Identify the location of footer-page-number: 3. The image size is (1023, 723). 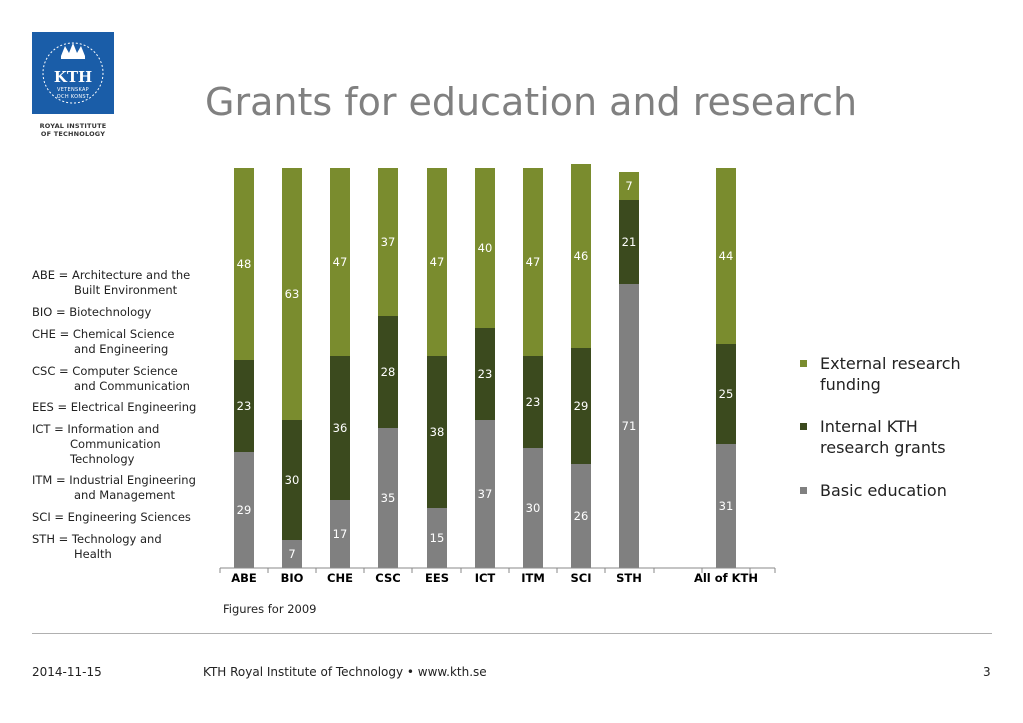
(987, 672).